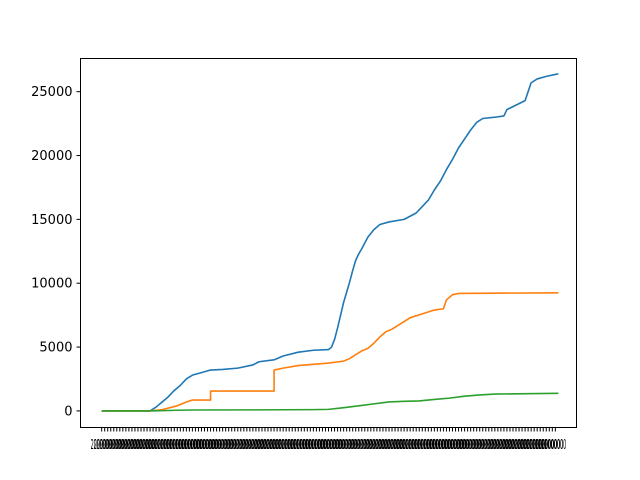 The image size is (640, 480). What do you see at coordinates (68, 411) in the screenshot?
I see `y-tick-label: 0` at bounding box center [68, 411].